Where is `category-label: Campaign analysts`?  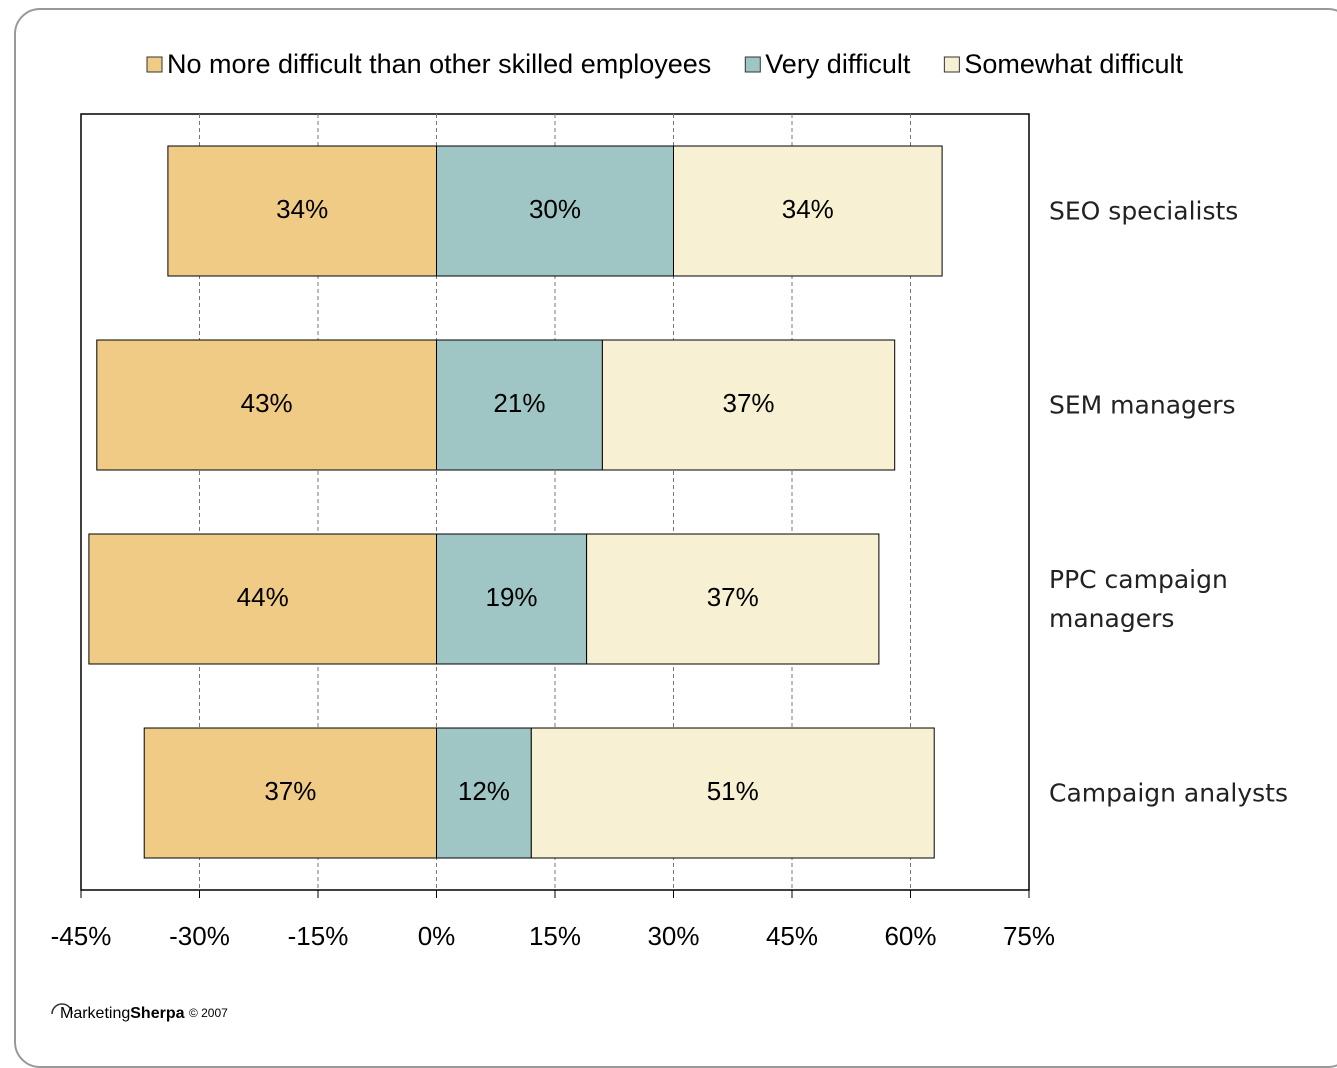
category-label: Campaign analysts is located at coordinates (1169, 793).